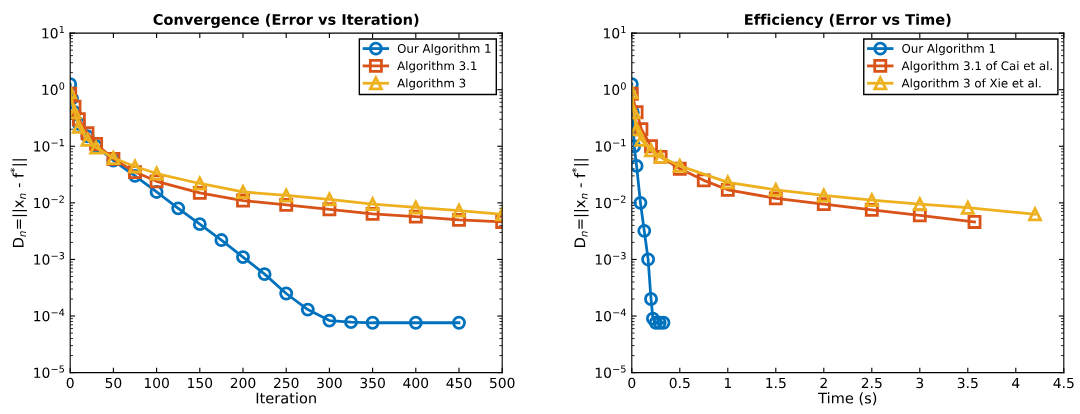  What do you see at coordinates (1016, 383) in the screenshot?
I see `x-tick-label: 4` at bounding box center [1016, 383].